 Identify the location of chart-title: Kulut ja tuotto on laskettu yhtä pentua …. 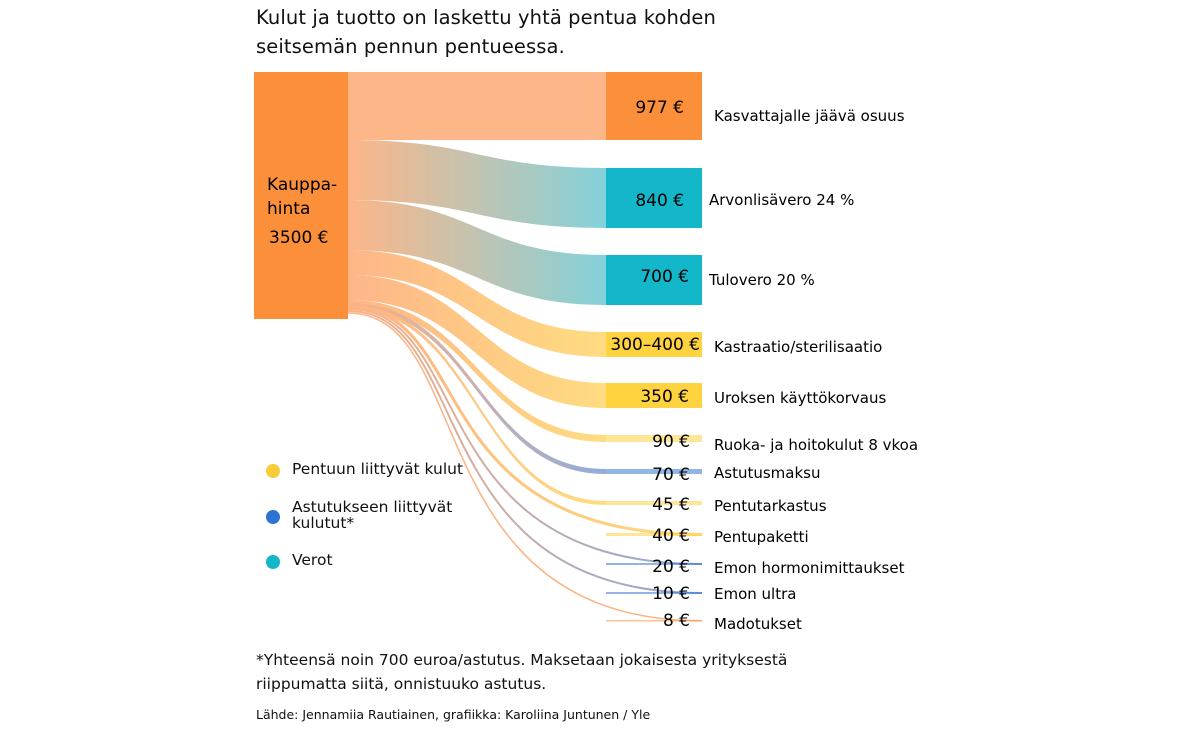
(486, 32).